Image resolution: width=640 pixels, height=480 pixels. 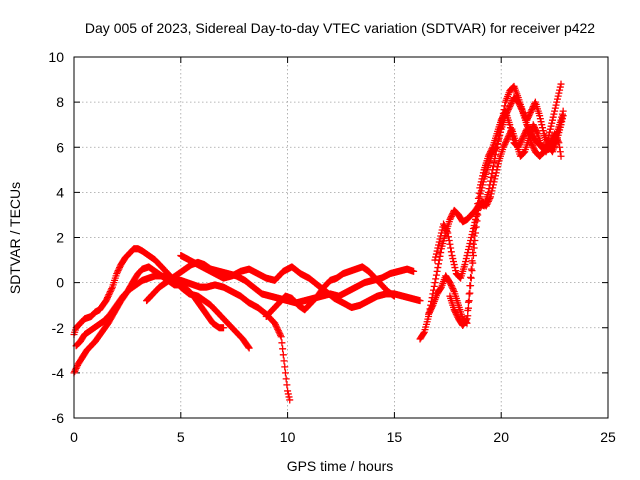 What do you see at coordinates (288, 437) in the screenshot?
I see `x-tick-label: 10` at bounding box center [288, 437].